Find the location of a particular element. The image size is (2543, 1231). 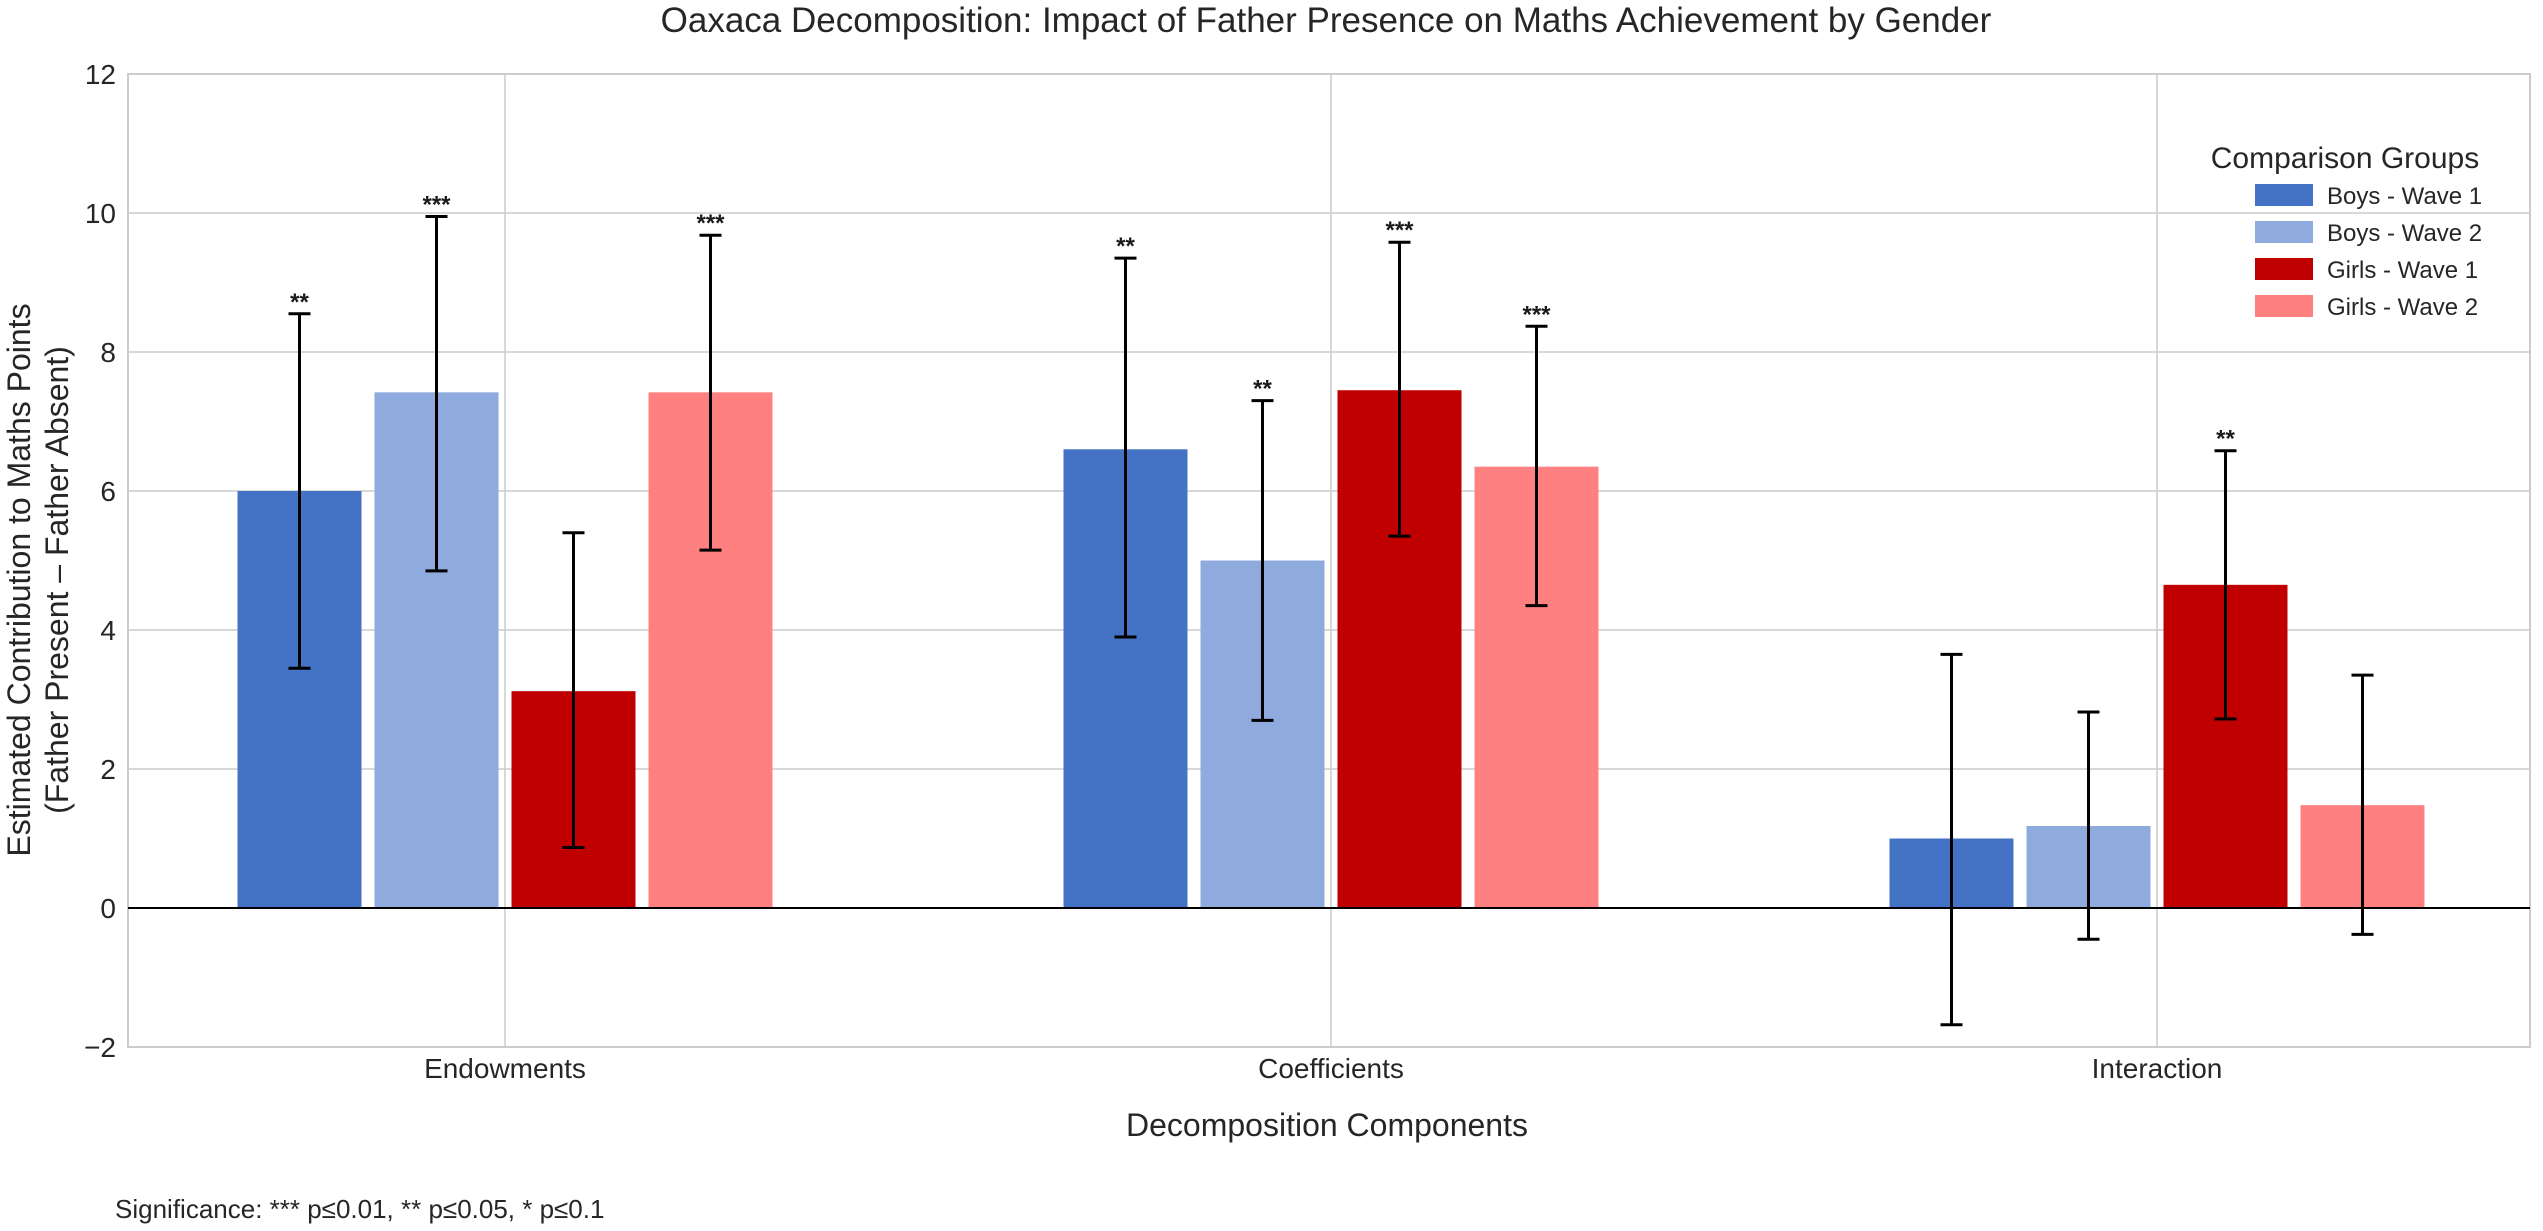

y-tick-label: 0 is located at coordinates (108, 908).